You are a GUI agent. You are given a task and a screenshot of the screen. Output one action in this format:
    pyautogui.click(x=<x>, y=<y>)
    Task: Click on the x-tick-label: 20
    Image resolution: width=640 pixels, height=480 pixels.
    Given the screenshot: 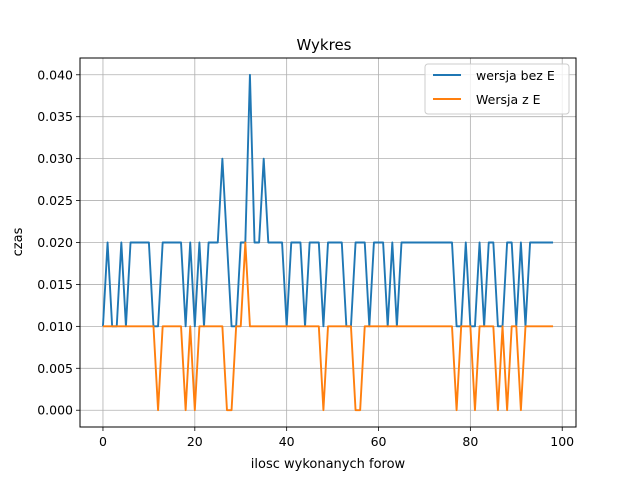 What is the action you would take?
    pyautogui.click(x=195, y=441)
    